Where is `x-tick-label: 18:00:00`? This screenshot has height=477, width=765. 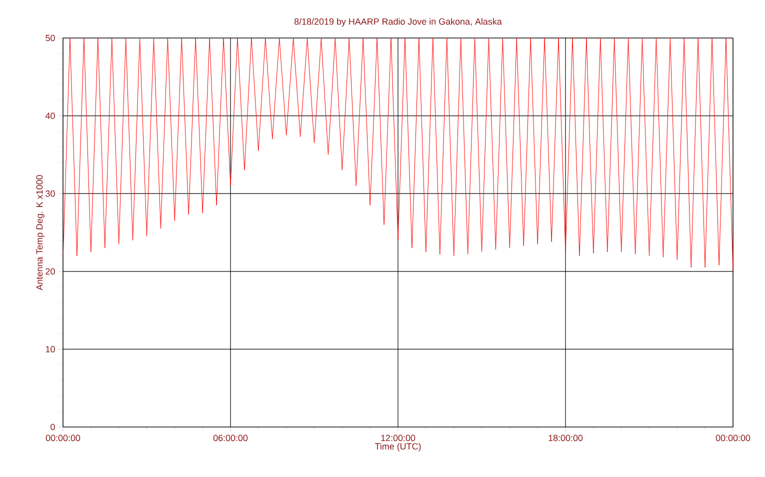
x-tick-label: 18:00:00 is located at coordinates (565, 438).